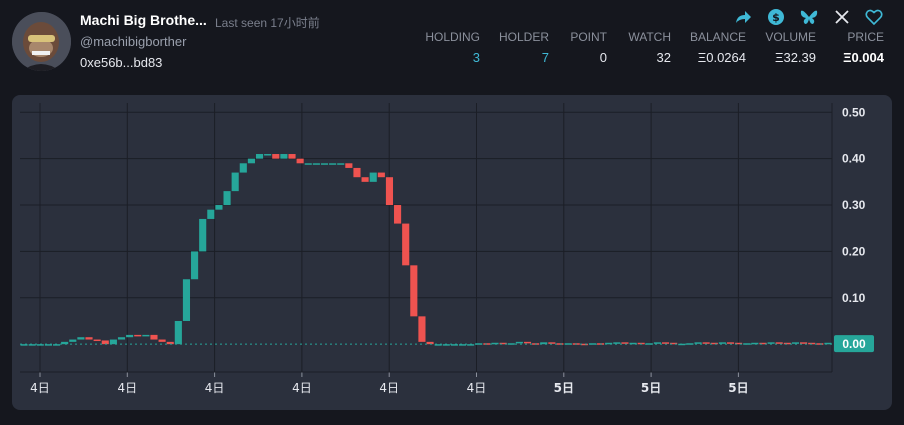 Image resolution: width=904 pixels, height=425 pixels. Describe the element at coordinates (790, 47) in the screenshot. I see `stat-volume: VOLUME Ξ32.39` at that location.